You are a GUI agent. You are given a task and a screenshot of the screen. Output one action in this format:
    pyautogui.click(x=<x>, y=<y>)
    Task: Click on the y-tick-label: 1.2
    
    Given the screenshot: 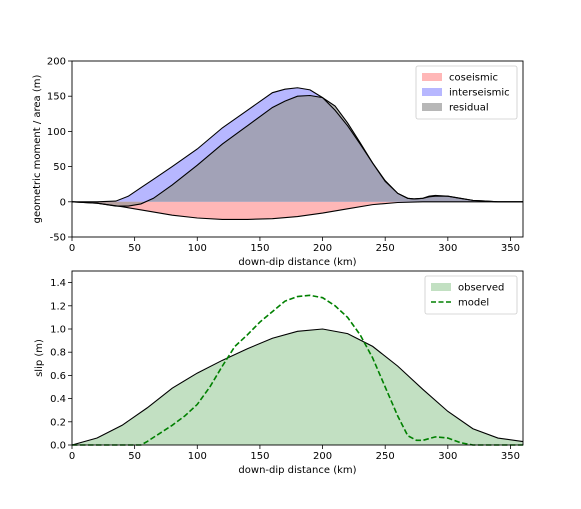 What is the action you would take?
    pyautogui.click(x=58, y=306)
    